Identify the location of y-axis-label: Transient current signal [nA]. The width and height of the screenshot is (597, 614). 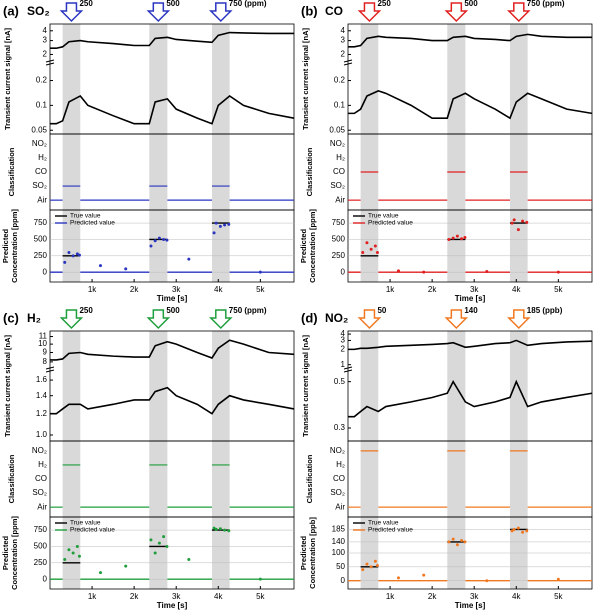
(305, 385).